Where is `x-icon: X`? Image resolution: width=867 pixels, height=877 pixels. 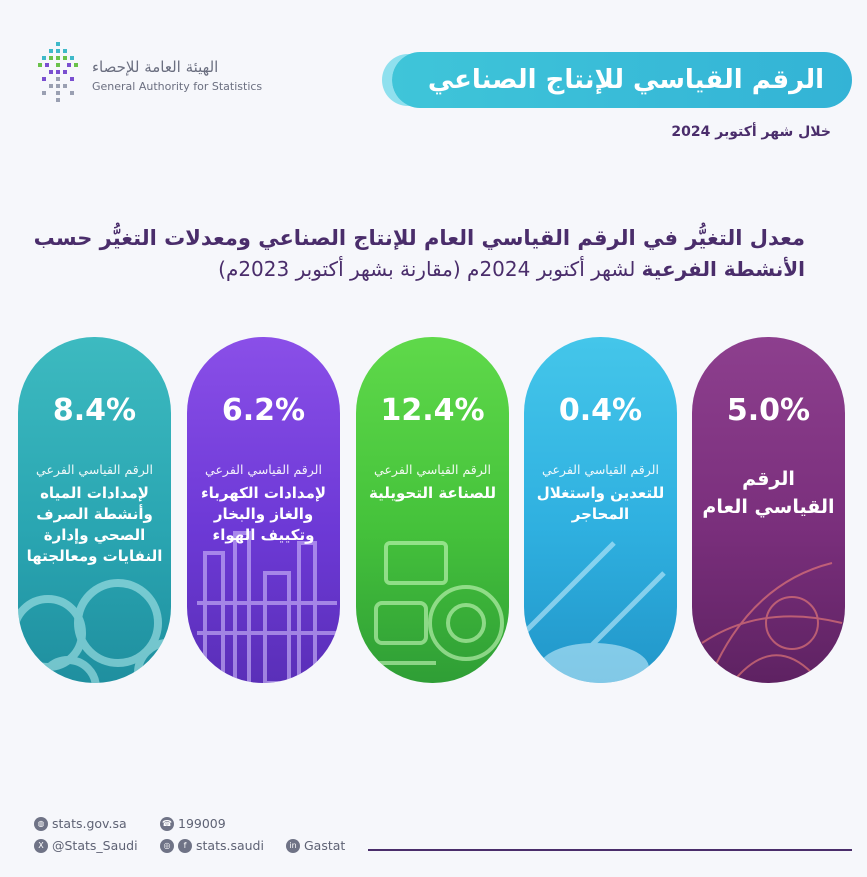 x-icon: X is located at coordinates (41, 845).